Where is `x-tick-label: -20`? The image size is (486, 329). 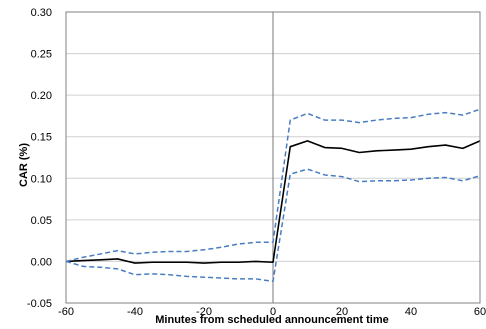 x-tick-label: -20 is located at coordinates (204, 312).